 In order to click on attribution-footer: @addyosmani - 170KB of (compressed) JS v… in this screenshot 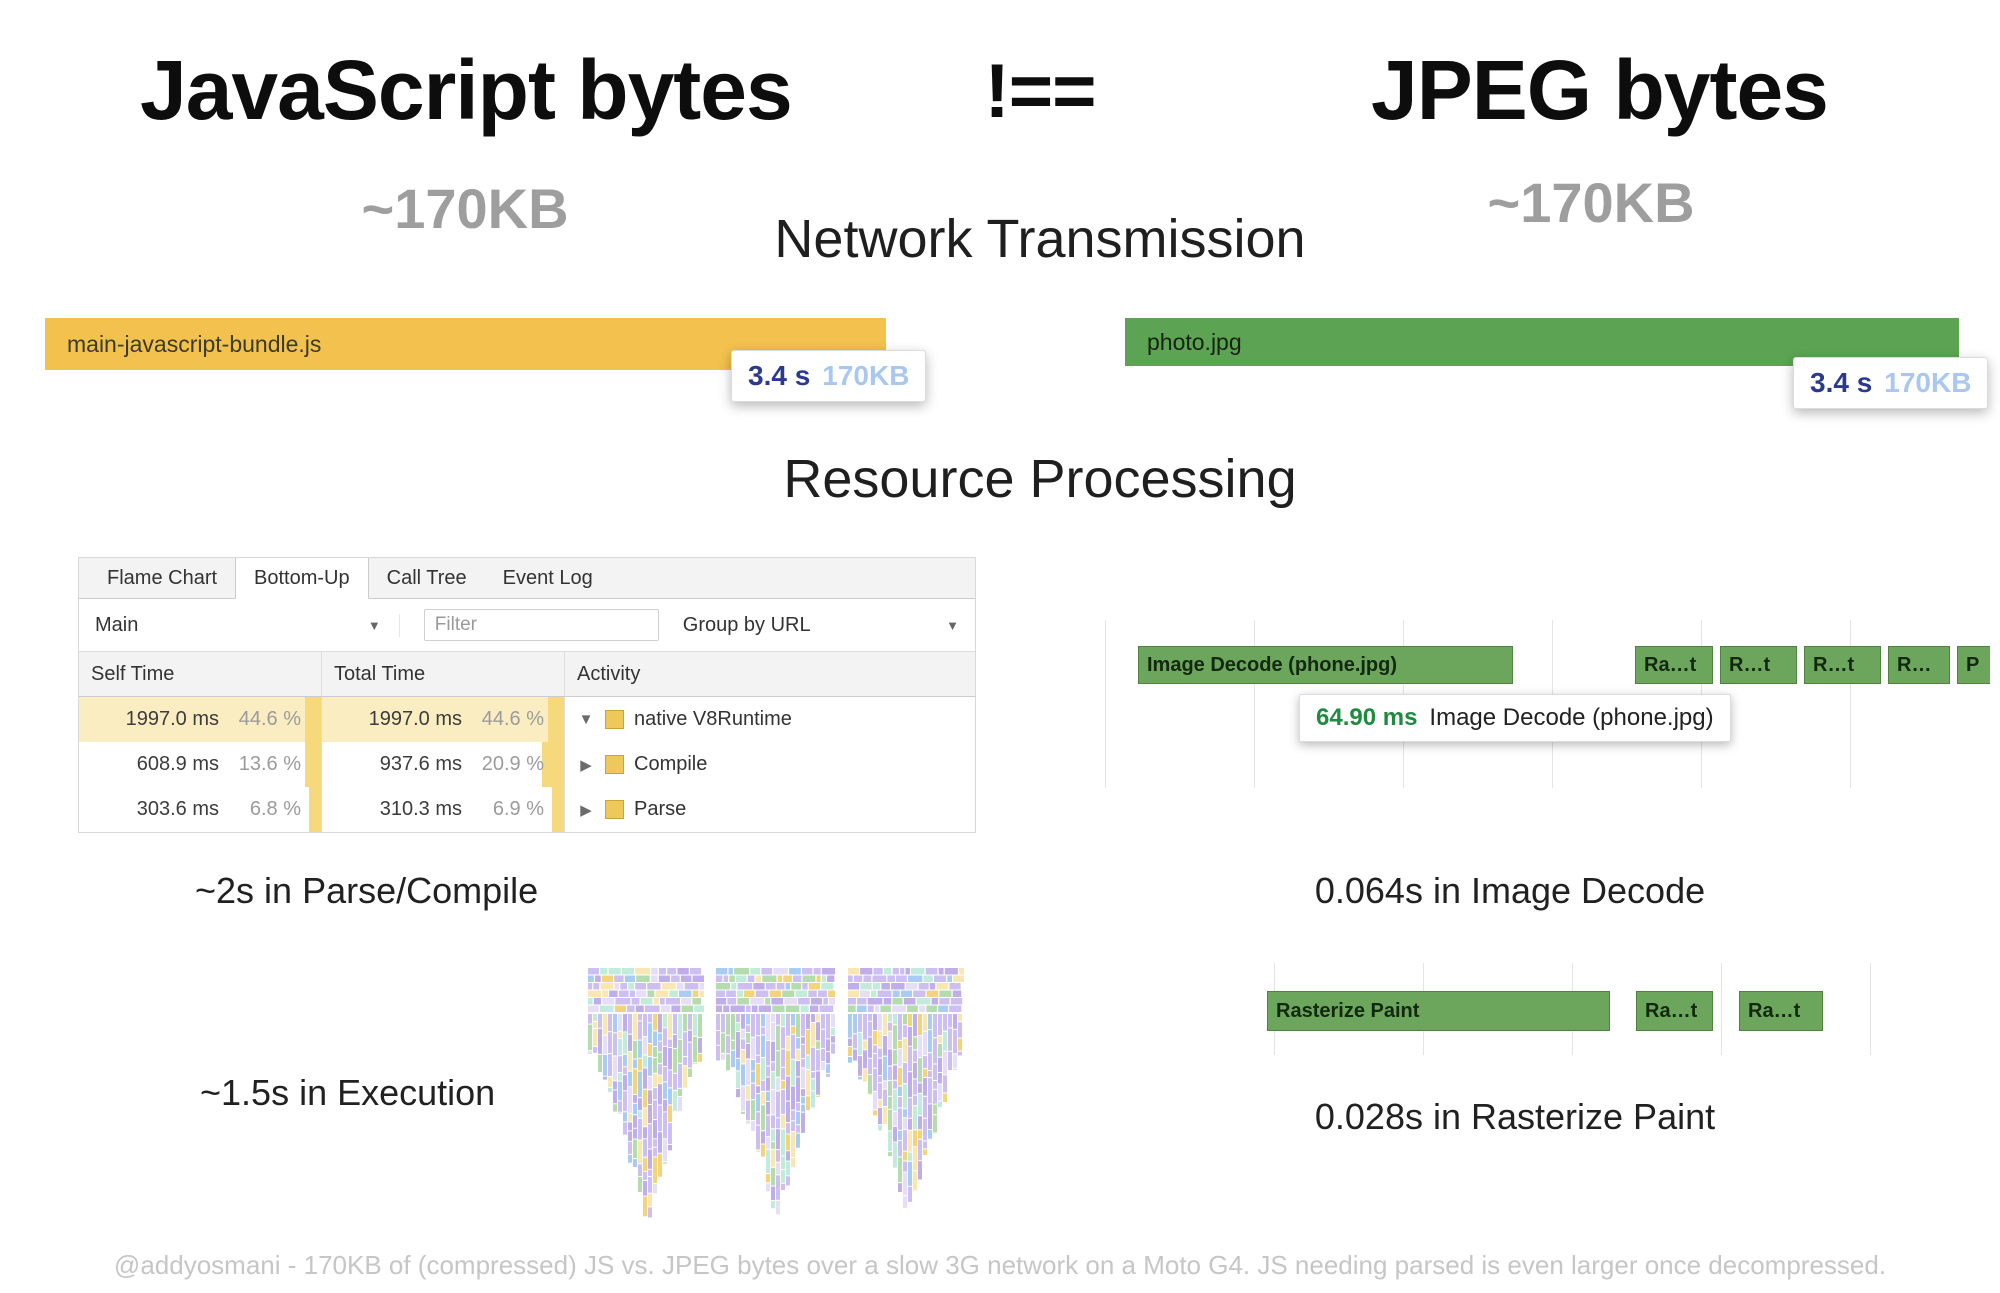, I will do `click(1000, 1265)`.